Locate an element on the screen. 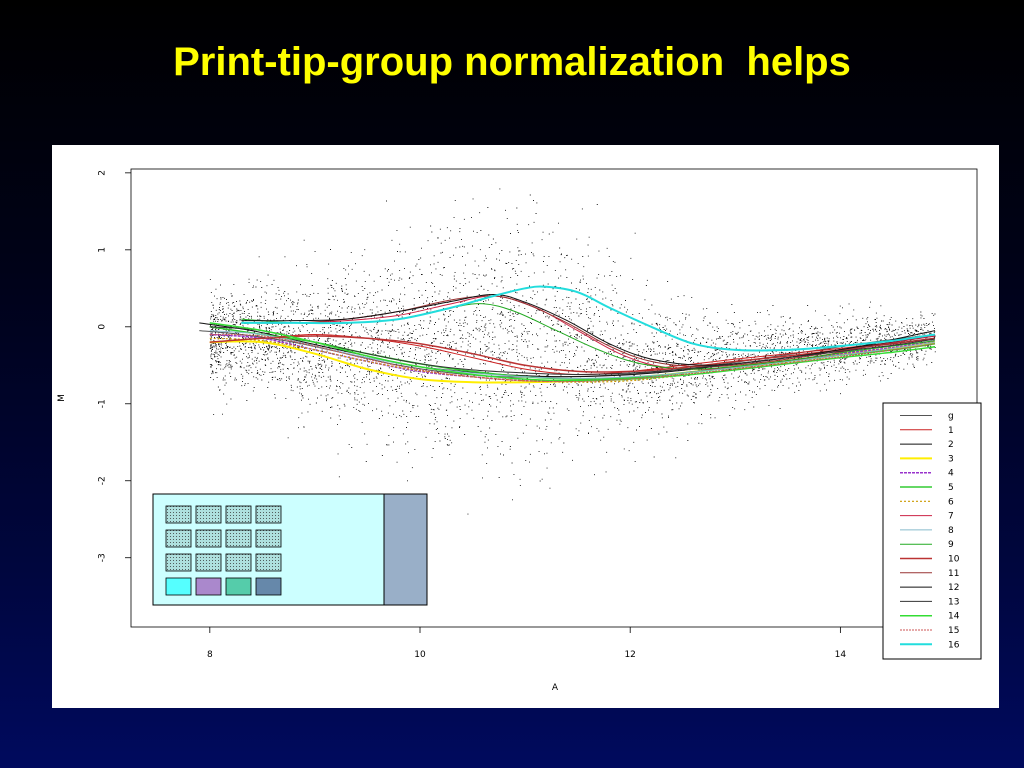 Image resolution: width=1024 pixels, height=768 pixels. legend-label: 3 is located at coordinates (951, 459).